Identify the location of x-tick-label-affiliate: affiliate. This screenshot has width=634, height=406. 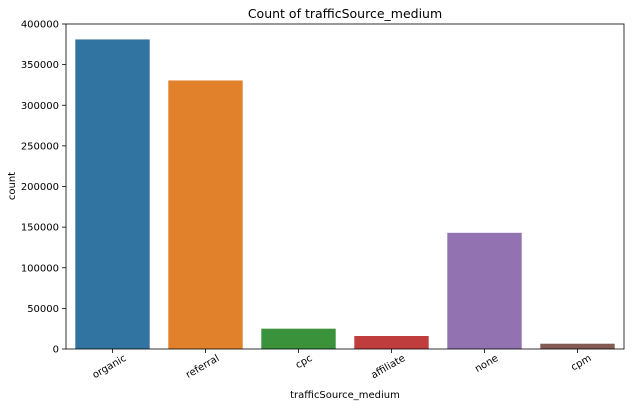
(388, 367).